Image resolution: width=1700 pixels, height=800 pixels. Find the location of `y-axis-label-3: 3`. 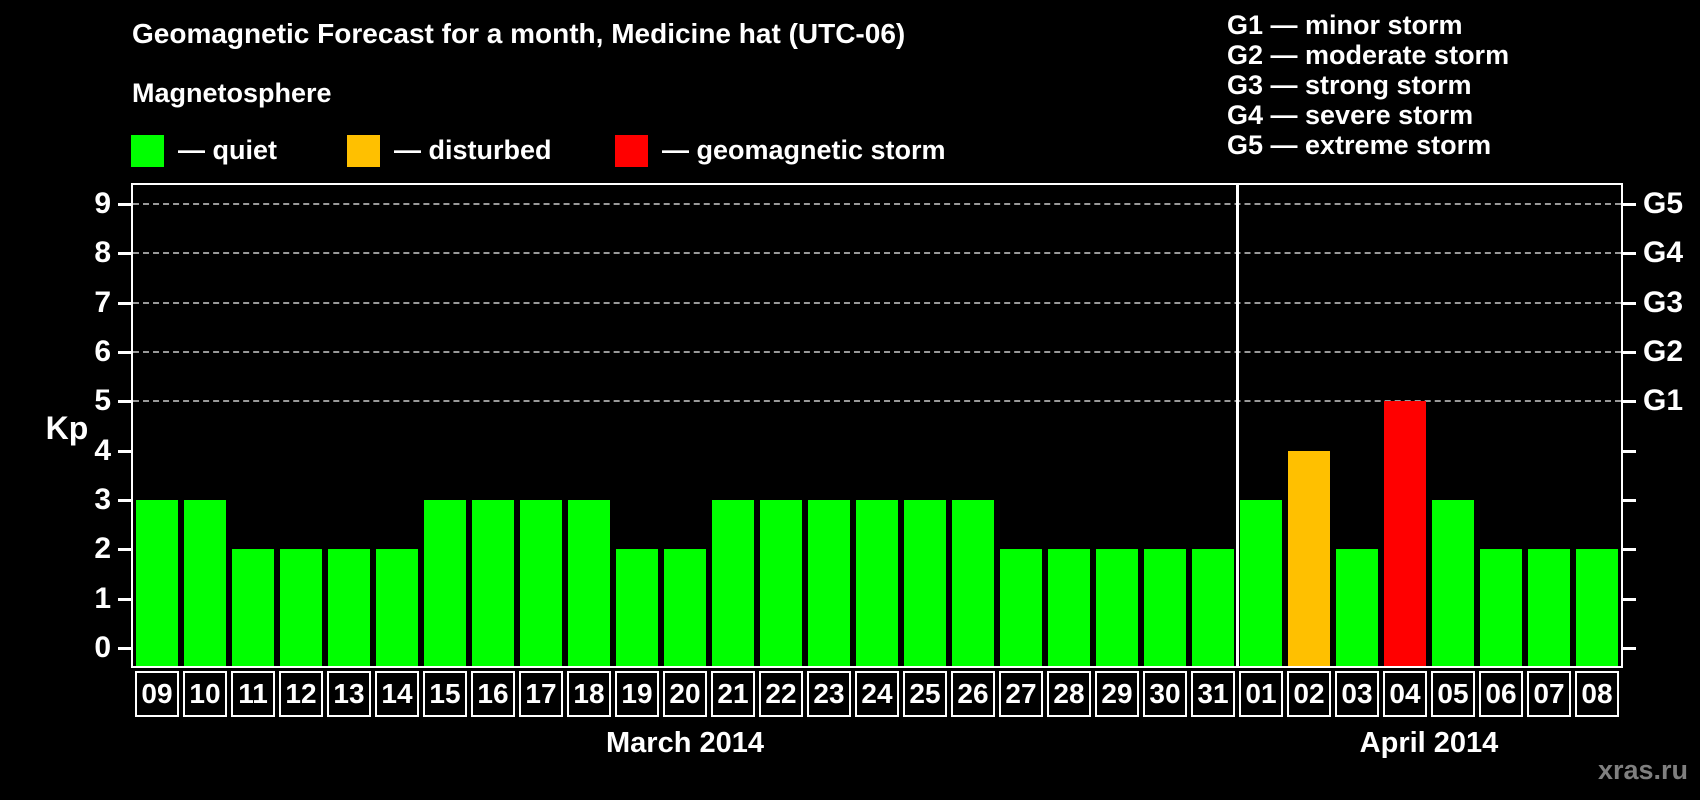

y-axis-label-3: 3 is located at coordinates (102, 499).